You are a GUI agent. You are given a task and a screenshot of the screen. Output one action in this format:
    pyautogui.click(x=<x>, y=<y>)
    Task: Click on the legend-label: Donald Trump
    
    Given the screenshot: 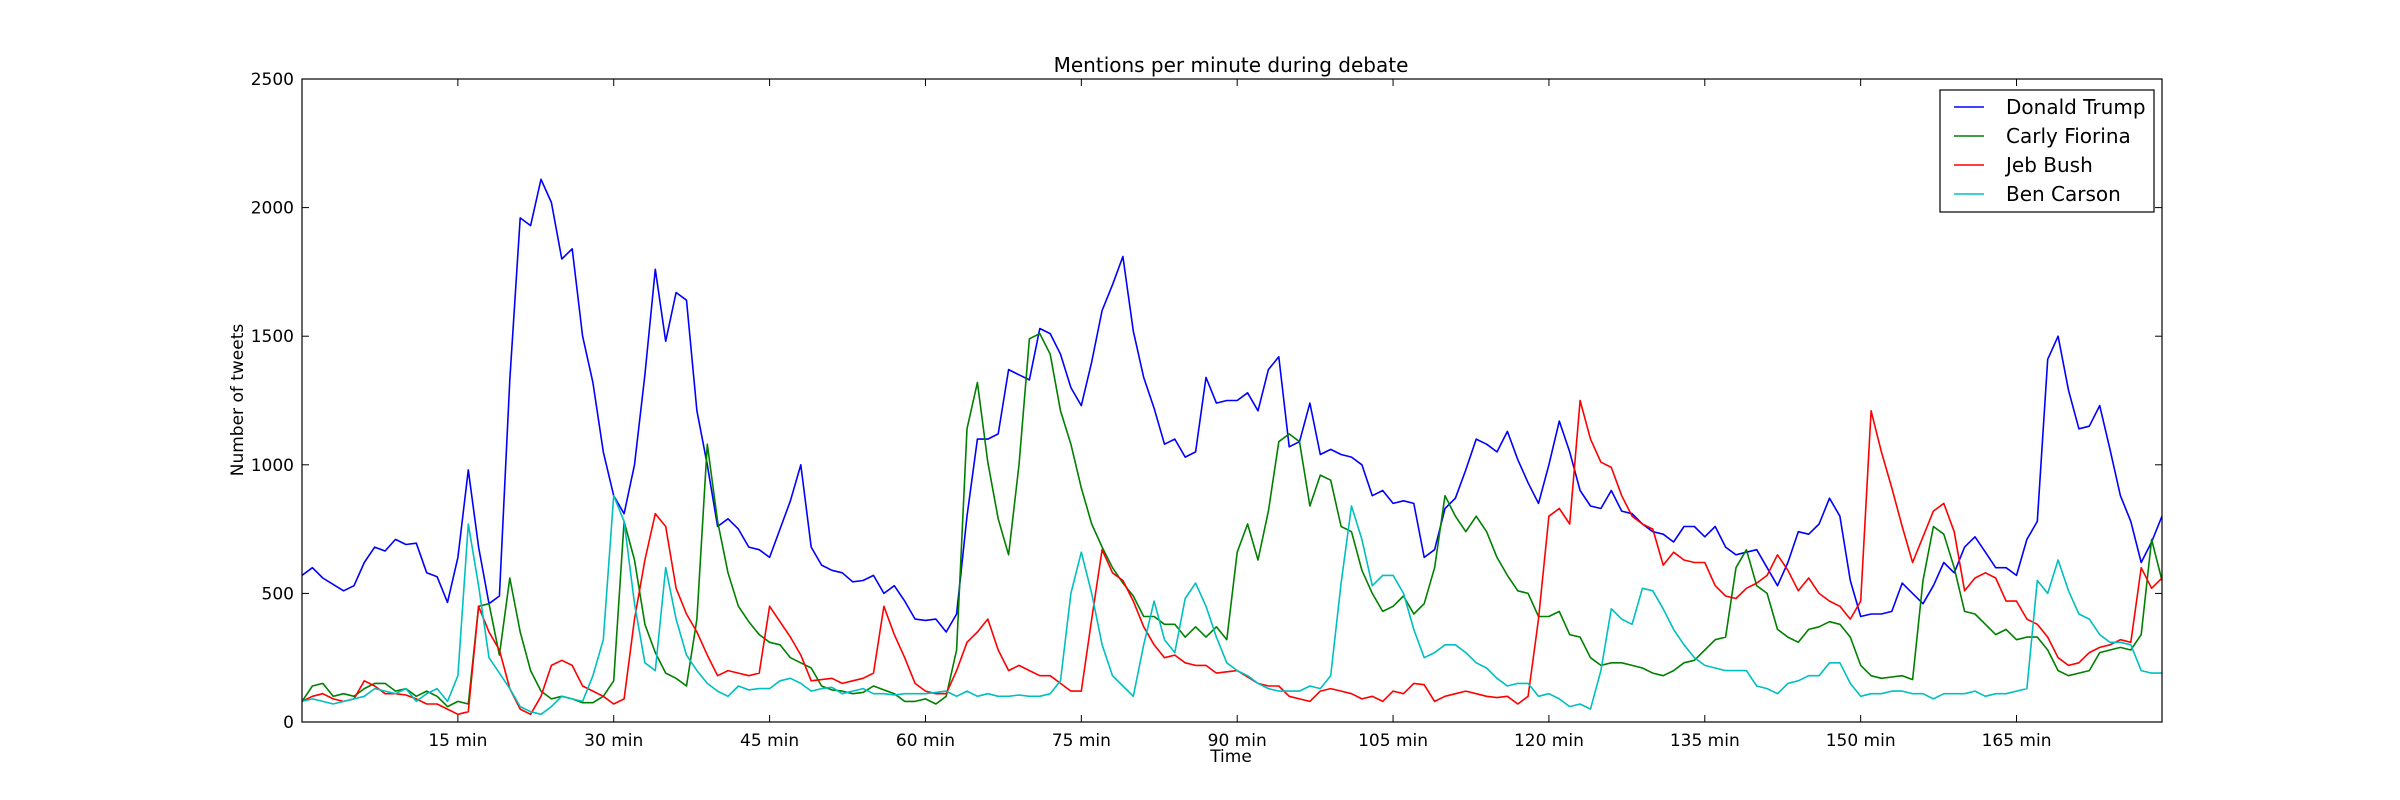 What is the action you would take?
    pyautogui.click(x=2076, y=107)
    